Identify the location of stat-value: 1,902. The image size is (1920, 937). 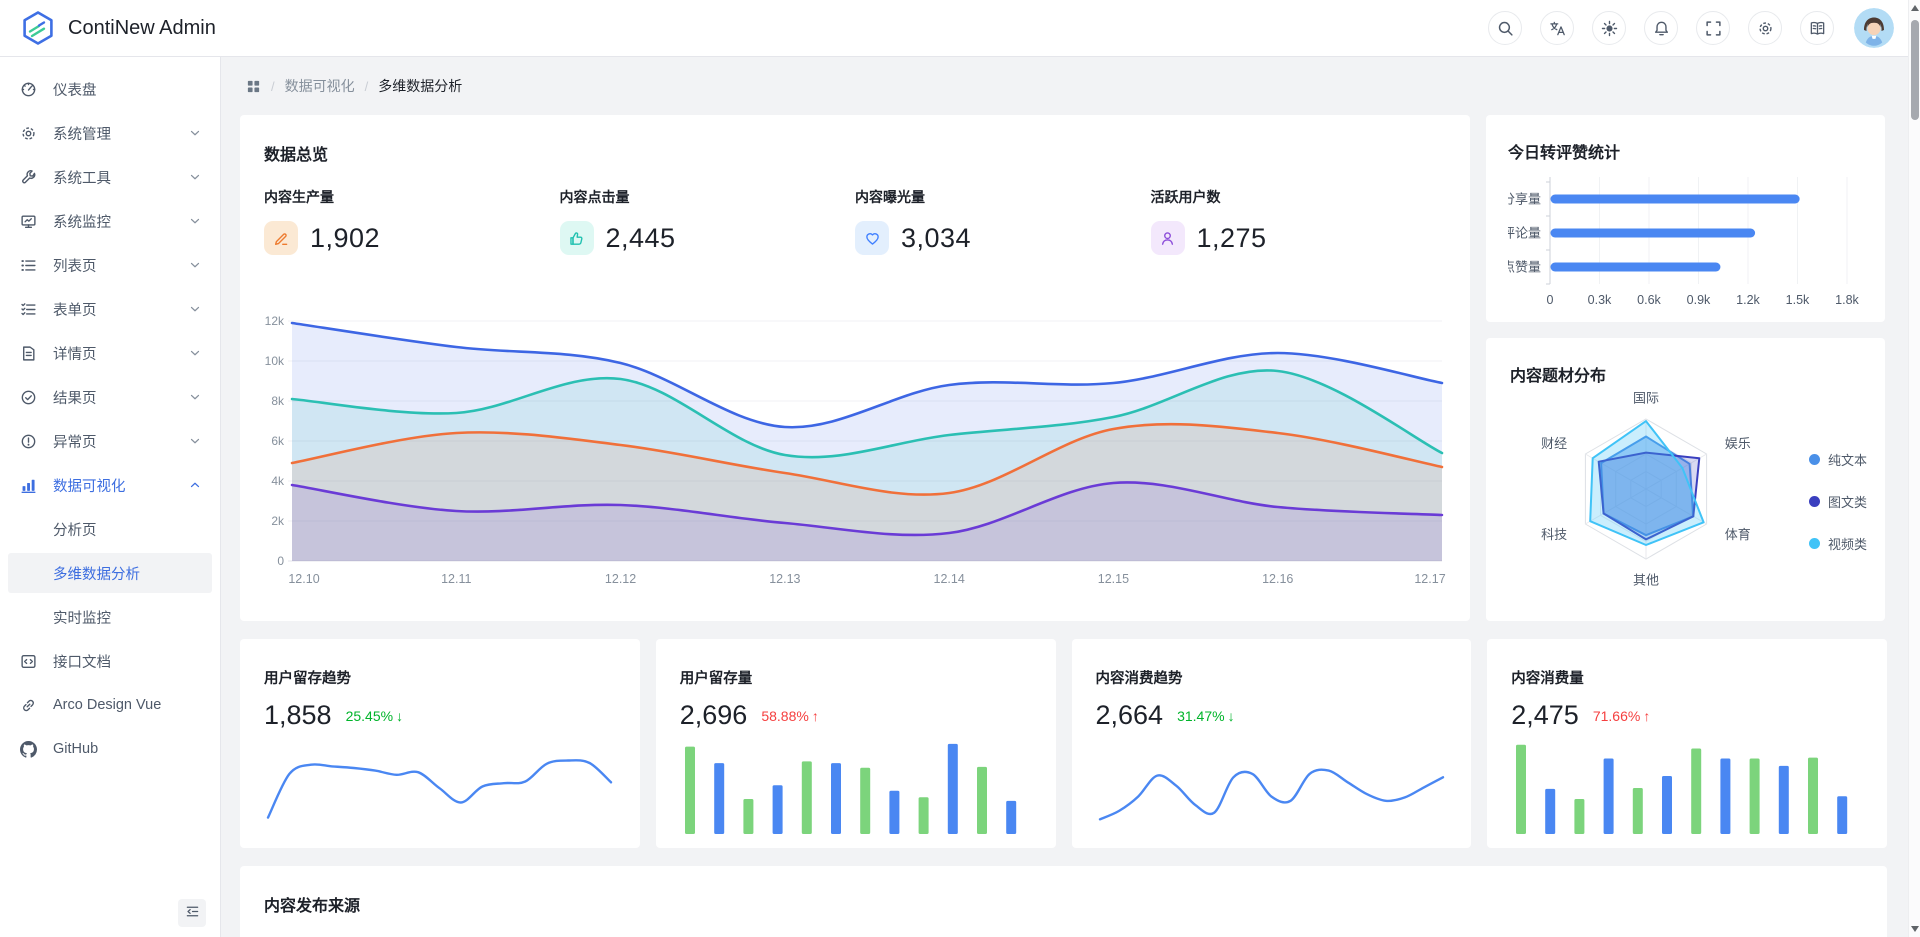
(345, 237).